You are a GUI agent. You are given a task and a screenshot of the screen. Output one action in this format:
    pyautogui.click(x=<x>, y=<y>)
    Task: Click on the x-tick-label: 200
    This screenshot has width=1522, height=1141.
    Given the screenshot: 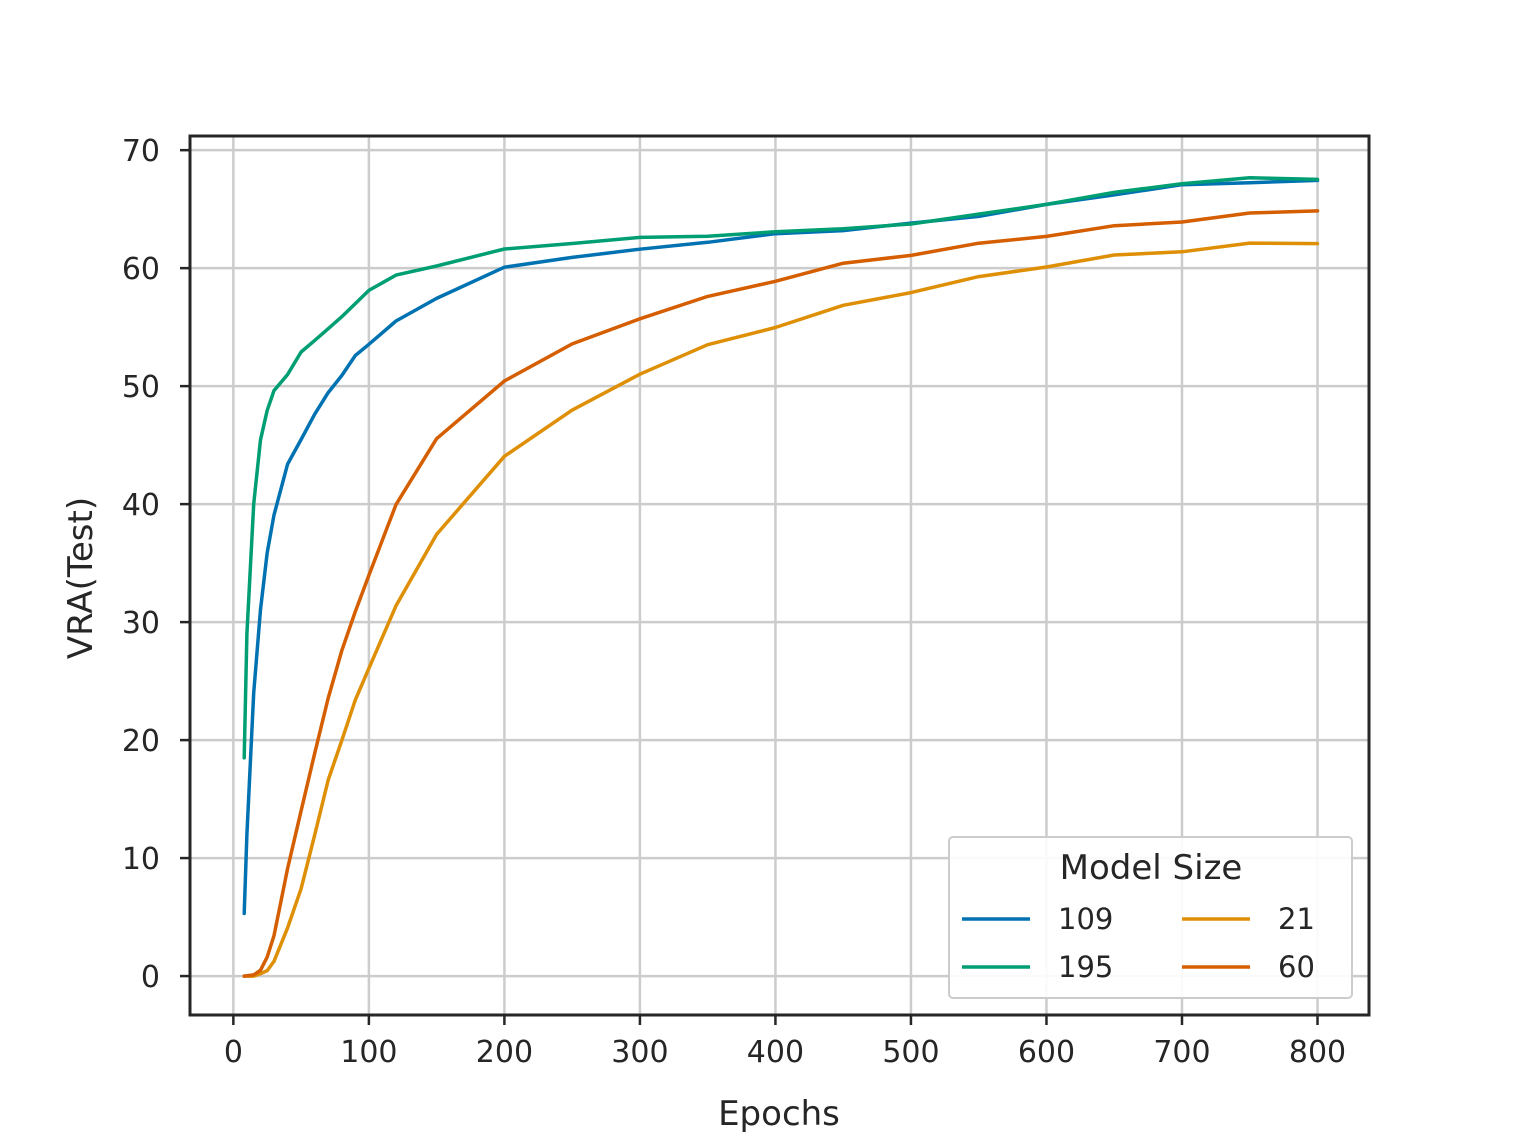 What is the action you would take?
    pyautogui.click(x=504, y=1052)
    